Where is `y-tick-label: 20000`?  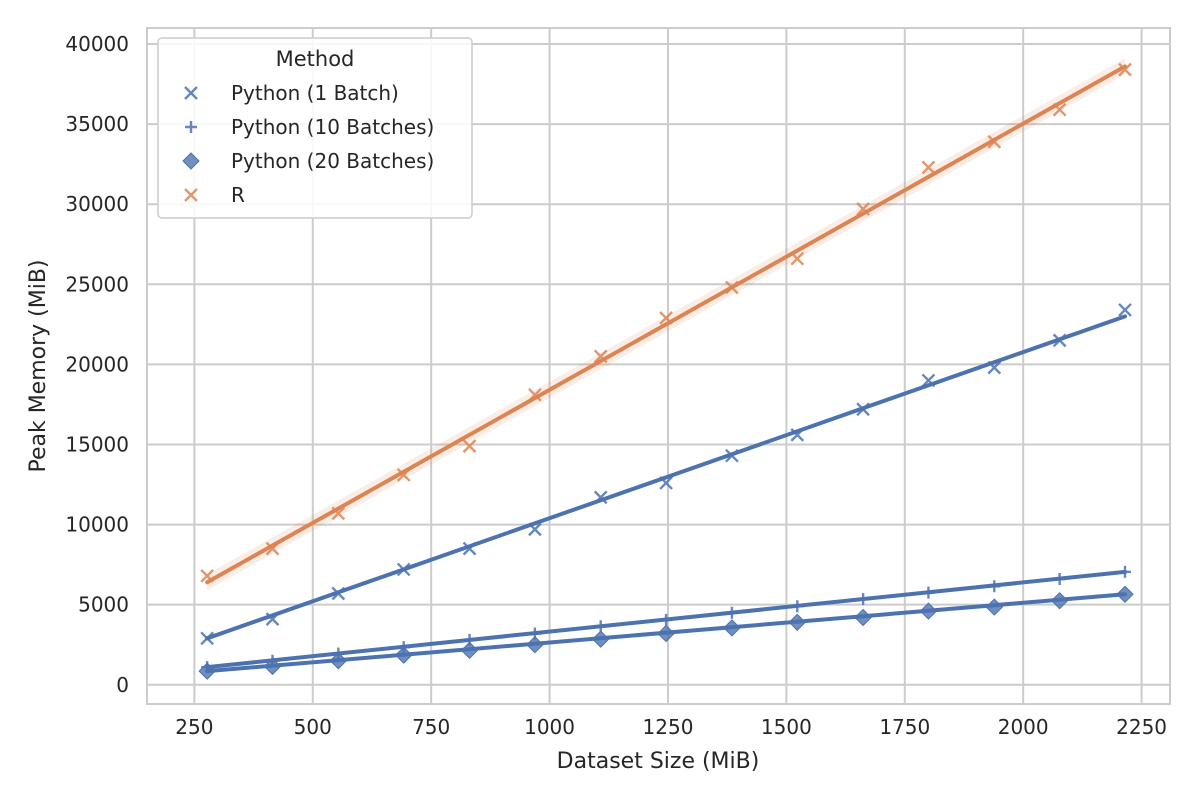 y-tick-label: 20000 is located at coordinates (97, 364).